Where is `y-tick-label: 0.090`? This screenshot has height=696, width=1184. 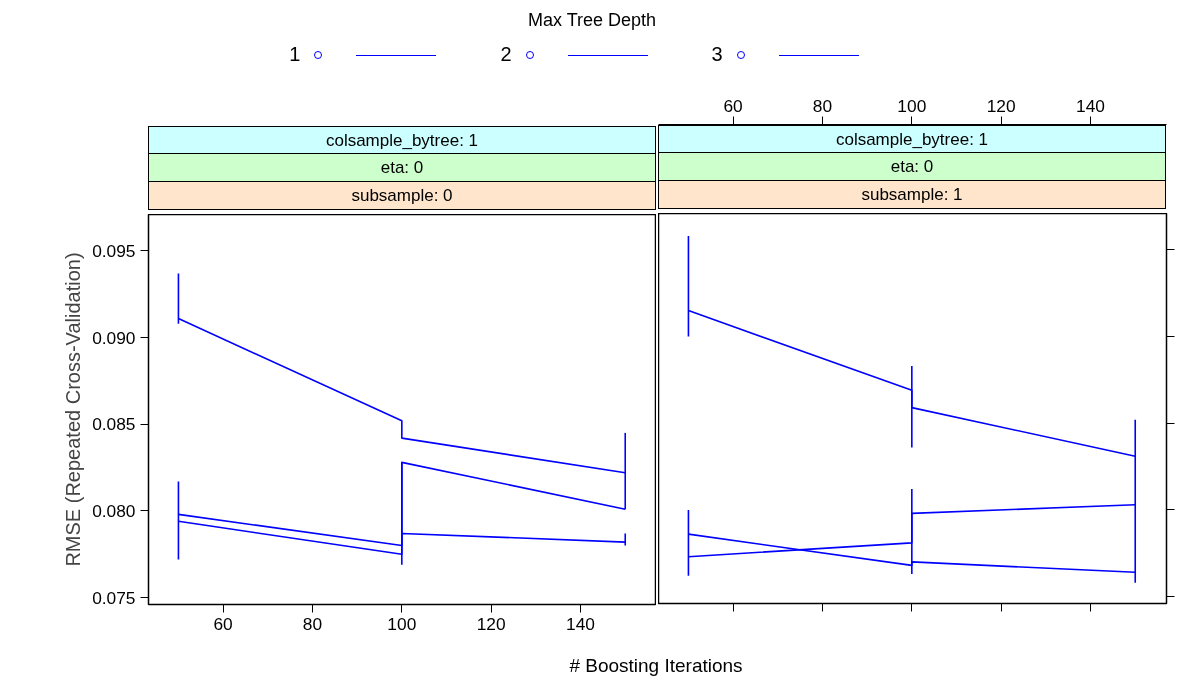 y-tick-label: 0.090 is located at coordinates (114, 337).